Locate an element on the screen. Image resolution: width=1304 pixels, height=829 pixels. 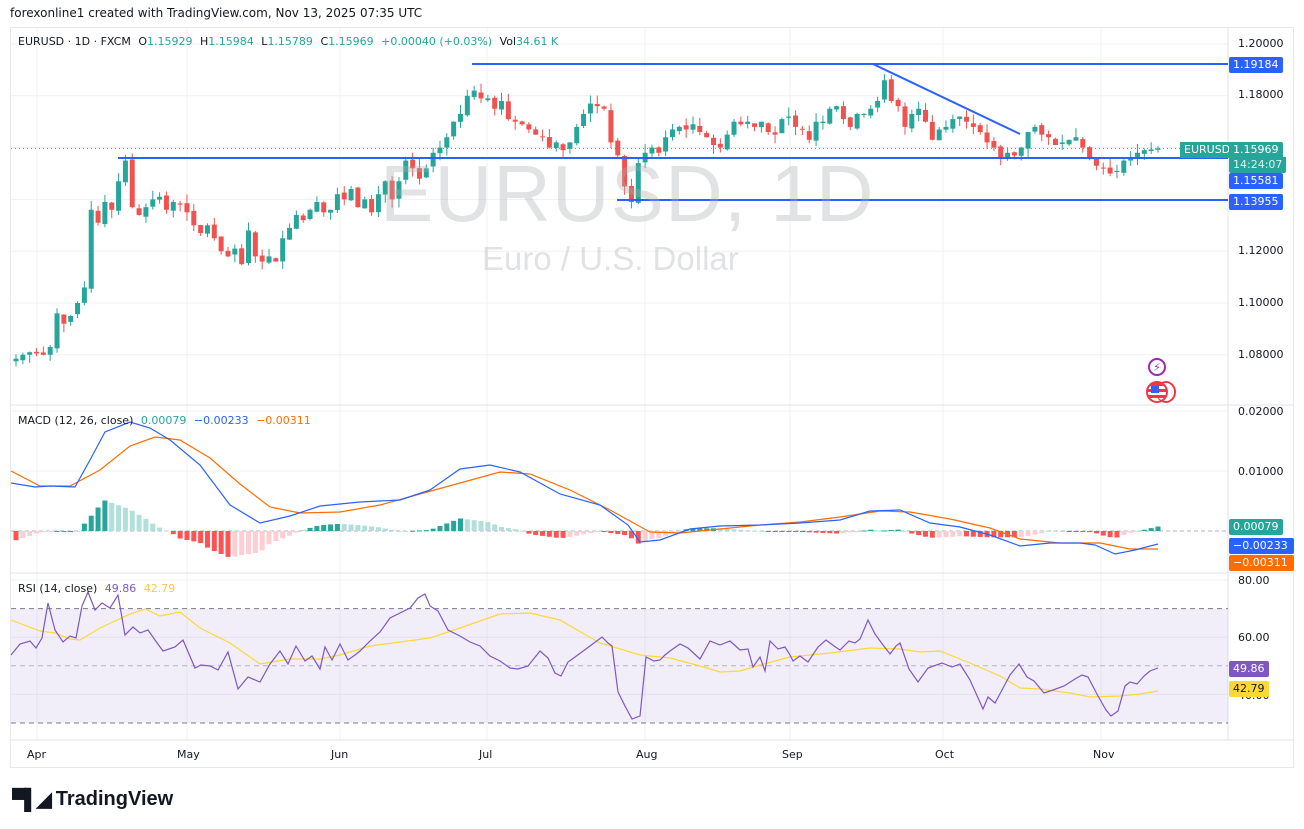
close-value: 1.15969 is located at coordinates (351, 41).